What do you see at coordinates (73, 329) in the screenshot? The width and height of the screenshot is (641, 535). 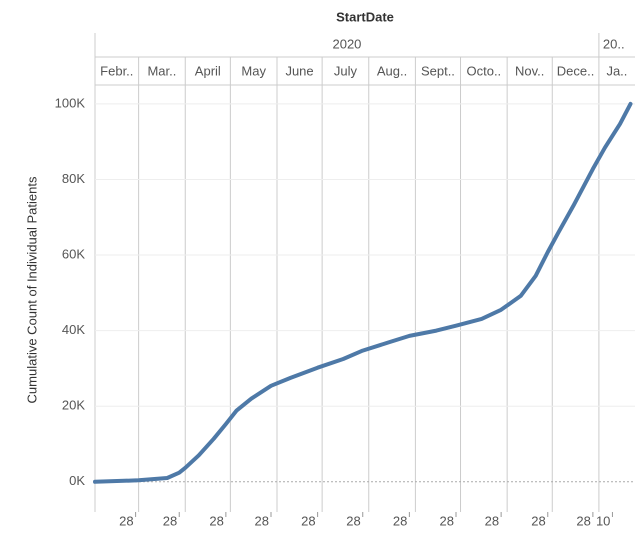 I see `y-tick-label: 40K` at bounding box center [73, 329].